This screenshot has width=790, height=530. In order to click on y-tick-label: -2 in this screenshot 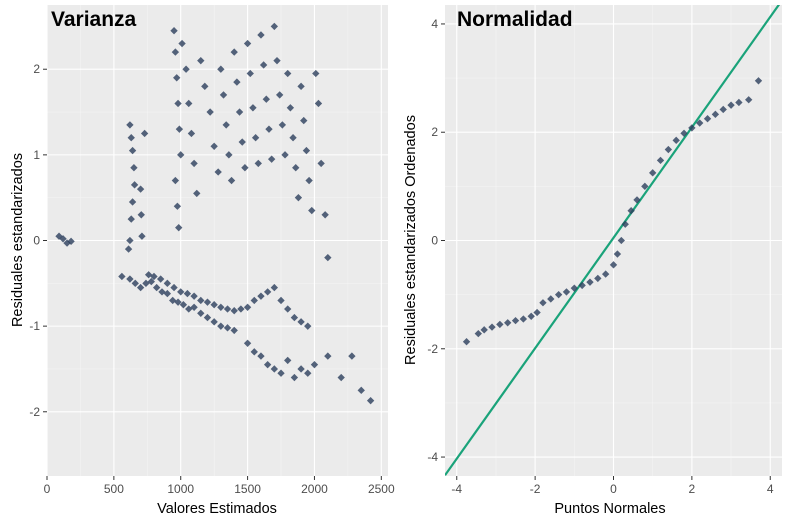, I will do `click(34, 412)`.